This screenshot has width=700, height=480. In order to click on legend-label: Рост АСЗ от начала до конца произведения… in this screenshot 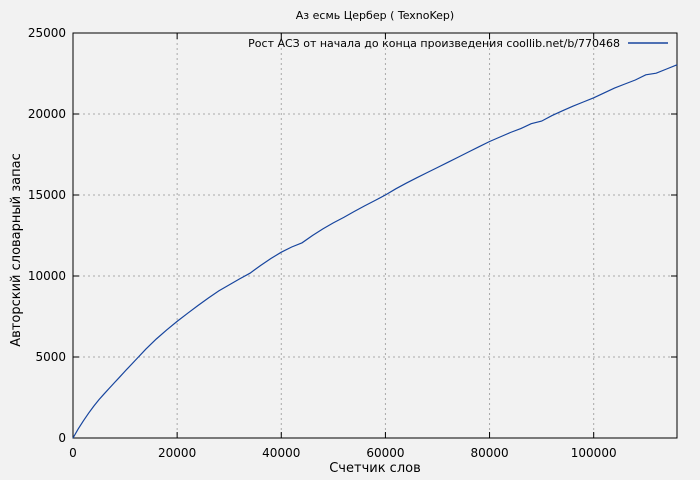, I will do `click(434, 43)`.